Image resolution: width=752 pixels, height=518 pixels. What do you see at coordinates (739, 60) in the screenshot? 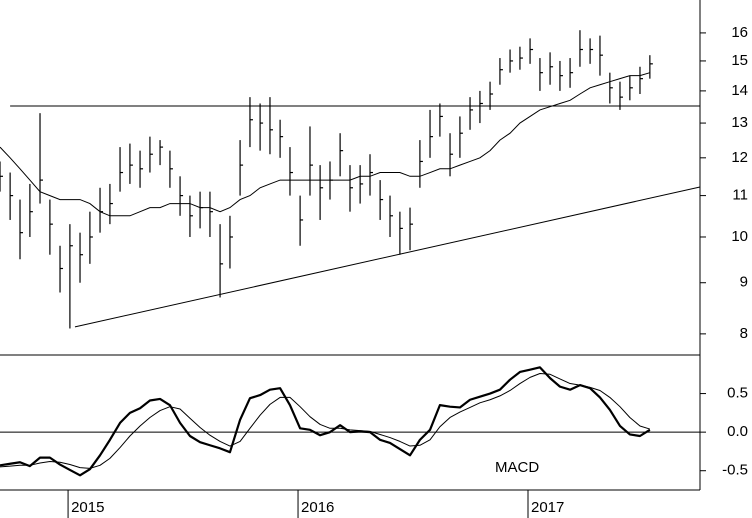
I see `y-tick-label: 15` at bounding box center [739, 60].